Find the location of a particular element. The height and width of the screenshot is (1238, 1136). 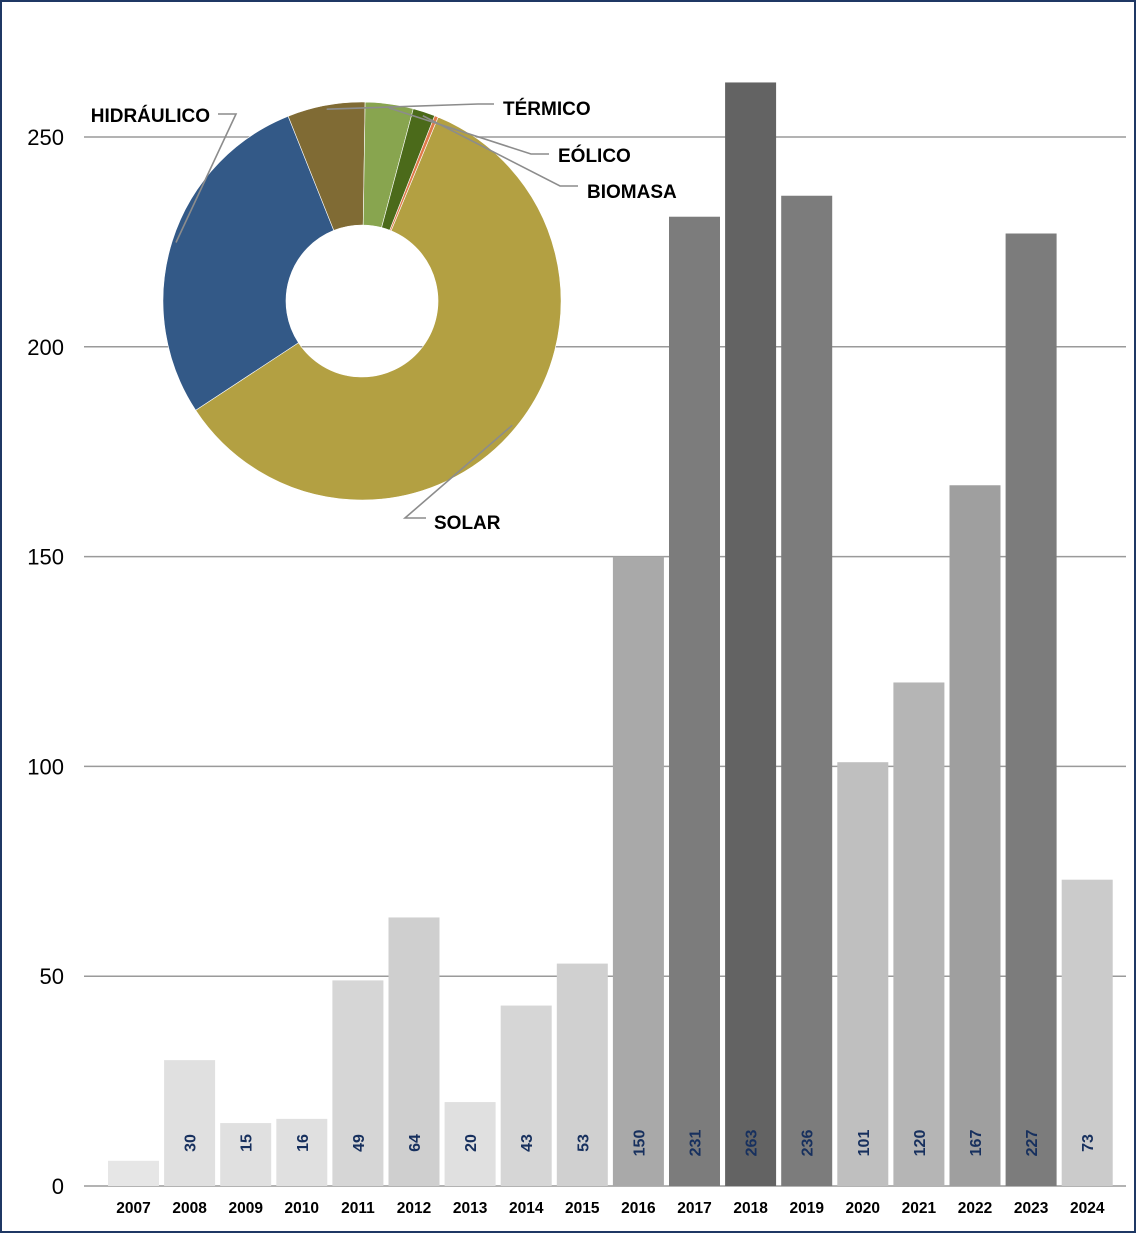

x-tick-label: 2020 is located at coordinates (863, 1208).